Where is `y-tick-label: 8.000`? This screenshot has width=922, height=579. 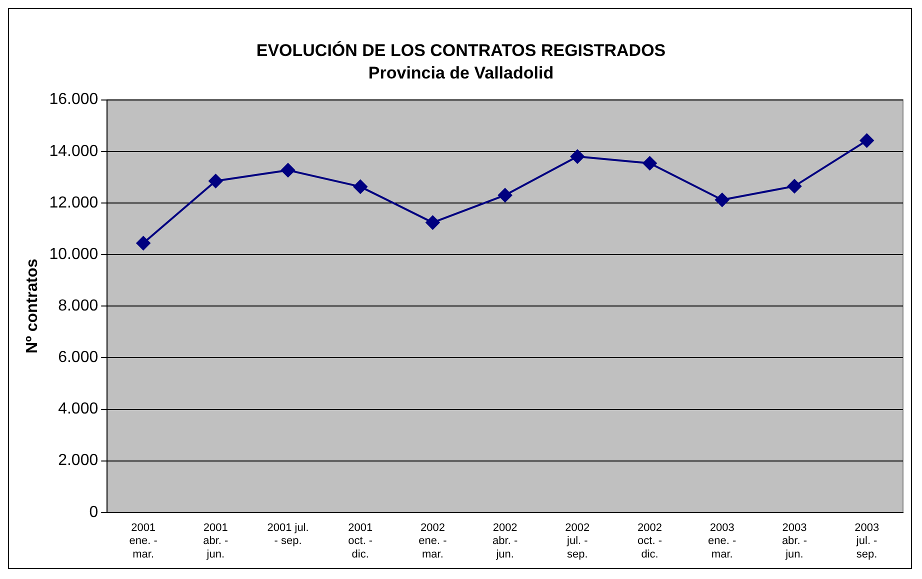 y-tick-label: 8.000 is located at coordinates (78, 306).